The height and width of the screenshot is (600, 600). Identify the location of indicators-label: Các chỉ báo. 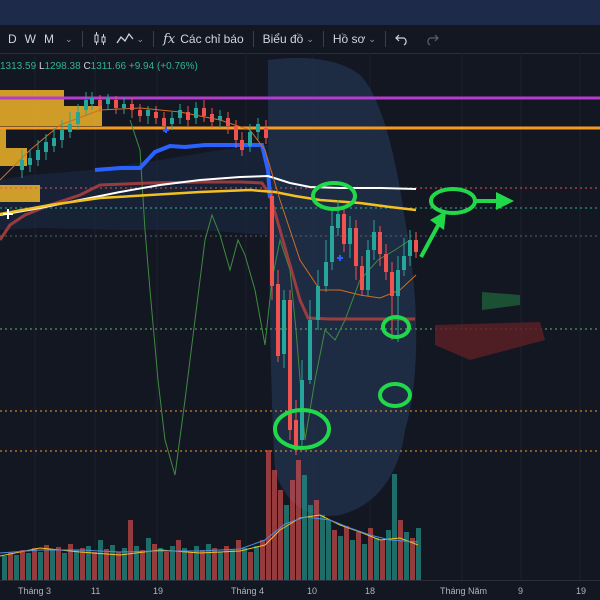
(212, 39).